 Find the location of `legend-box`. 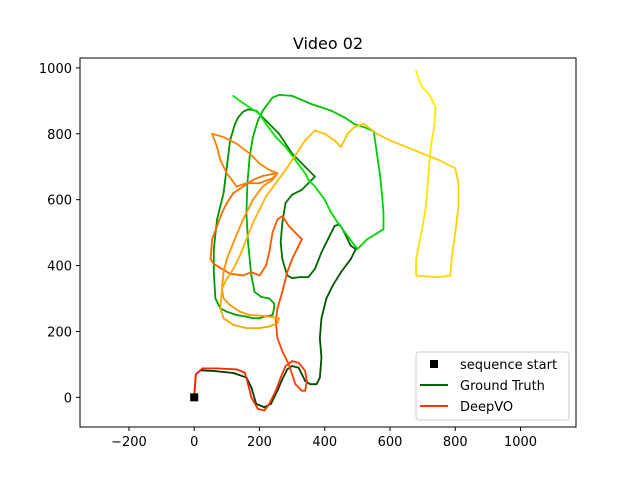

legend-box is located at coordinates (492, 386).